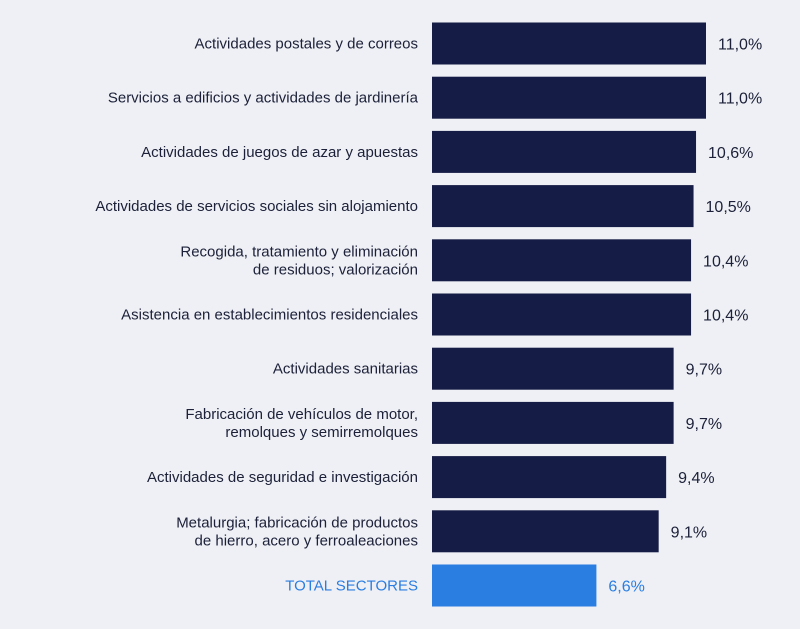 The width and height of the screenshot is (800, 629). I want to click on bar-row-total: TOTAL SECTORES 6,6%, so click(465, 585).